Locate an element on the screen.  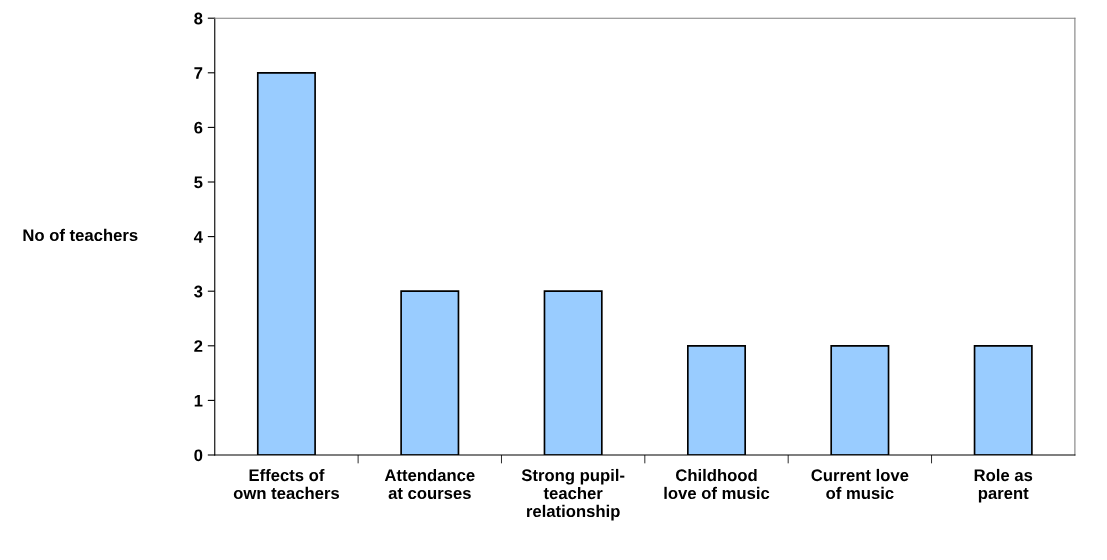
y-tick-label: 4 is located at coordinates (198, 237).